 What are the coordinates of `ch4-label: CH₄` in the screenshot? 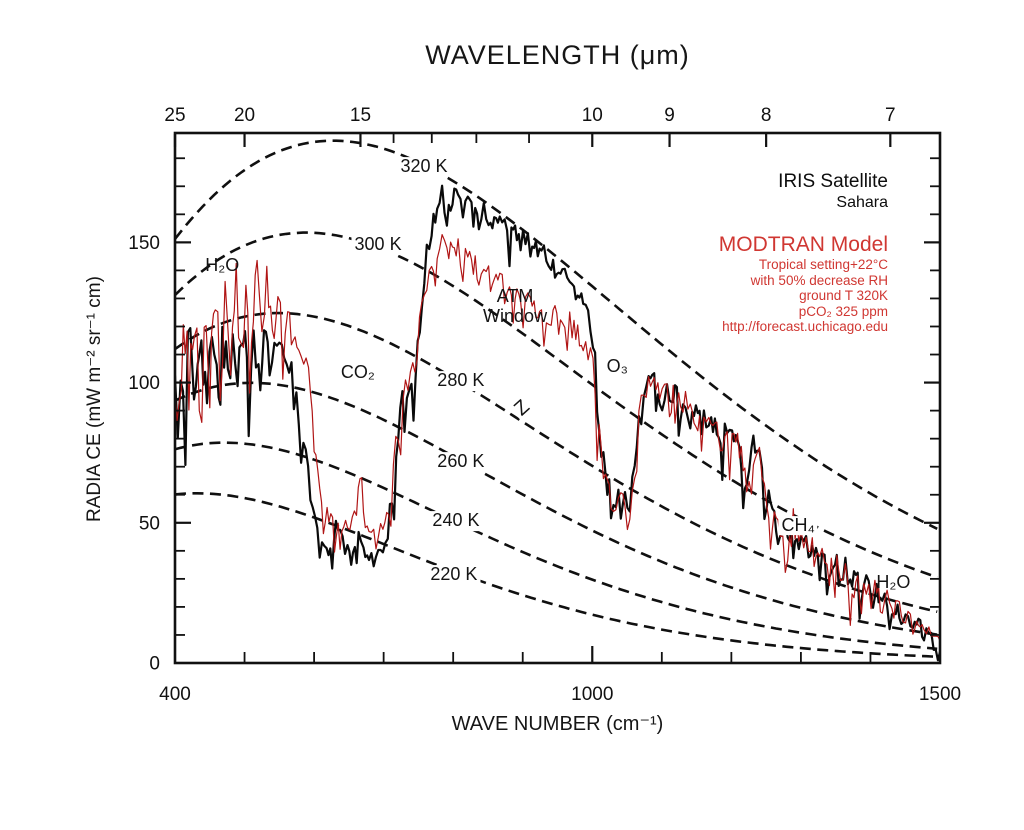 It's located at (798, 525).